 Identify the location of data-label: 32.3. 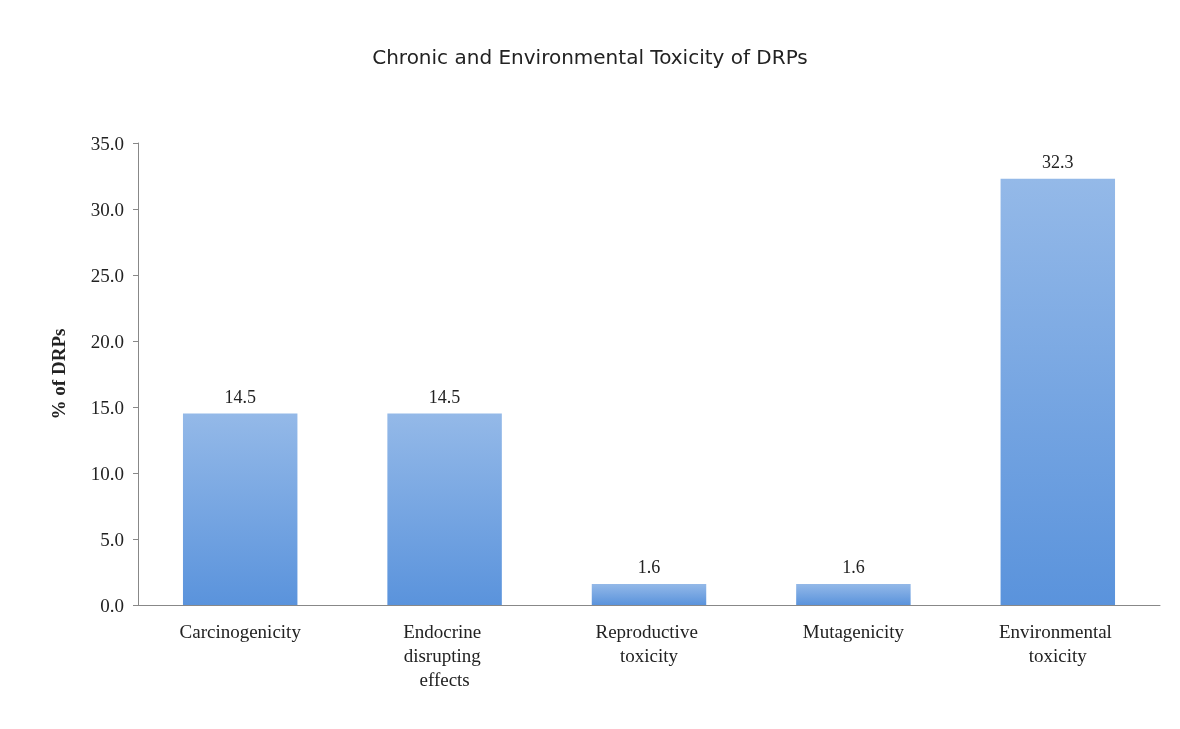
(1058, 161).